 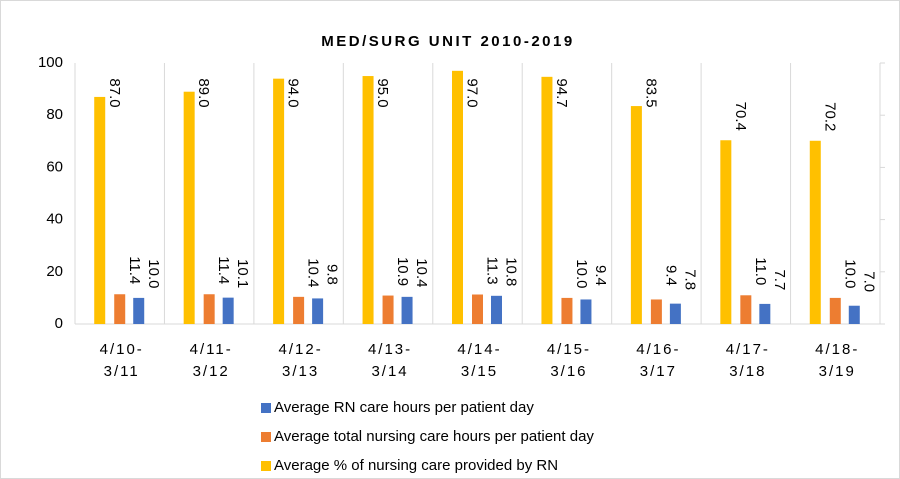 I want to click on y-tick-label: 0, so click(x=59, y=323).